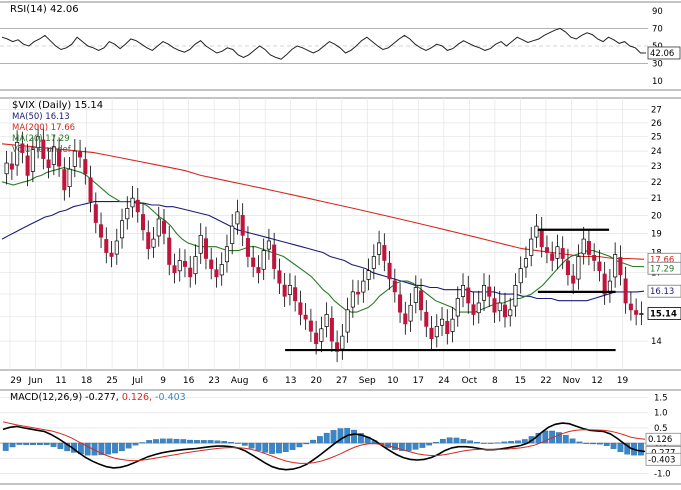  Describe the element at coordinates (661, 399) in the screenshot. I see `macd-tick-label: 1.5` at that location.